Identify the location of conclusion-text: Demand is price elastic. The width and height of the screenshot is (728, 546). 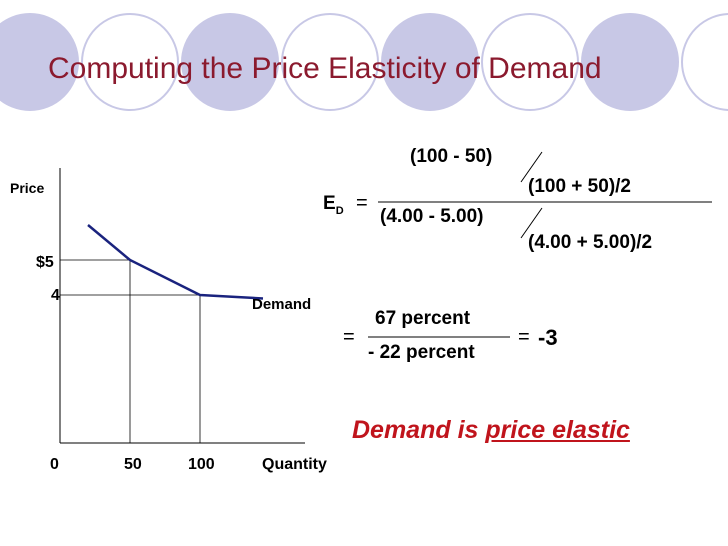
(491, 430).